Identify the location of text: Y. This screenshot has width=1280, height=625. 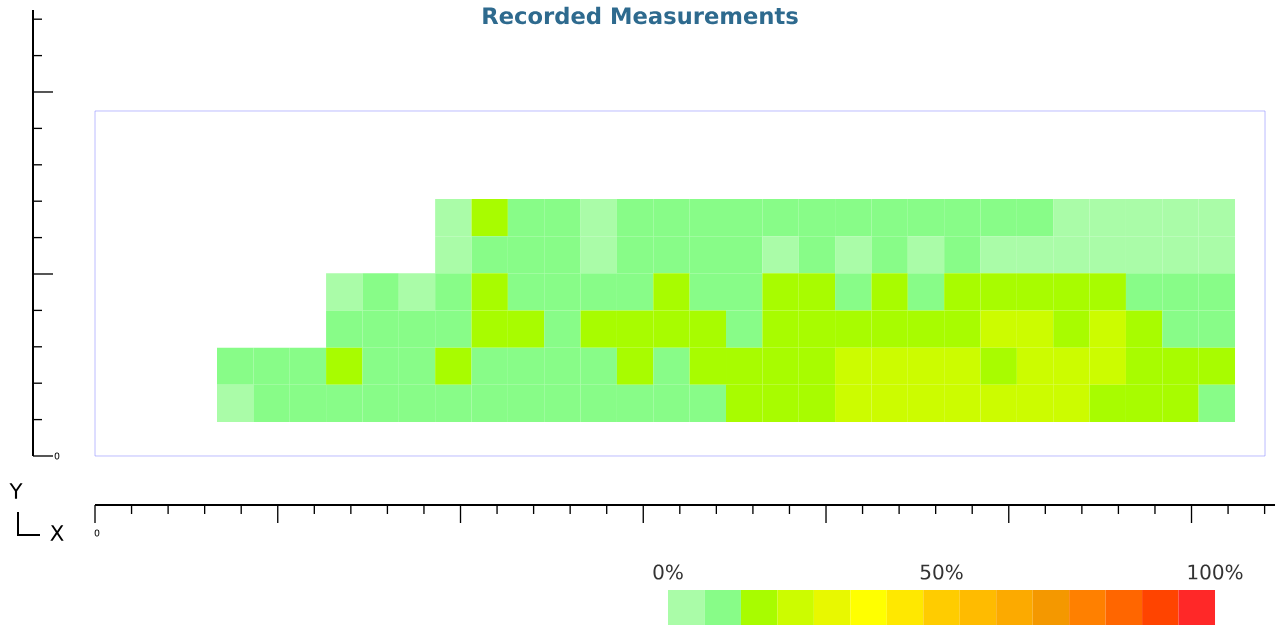
(16, 491).